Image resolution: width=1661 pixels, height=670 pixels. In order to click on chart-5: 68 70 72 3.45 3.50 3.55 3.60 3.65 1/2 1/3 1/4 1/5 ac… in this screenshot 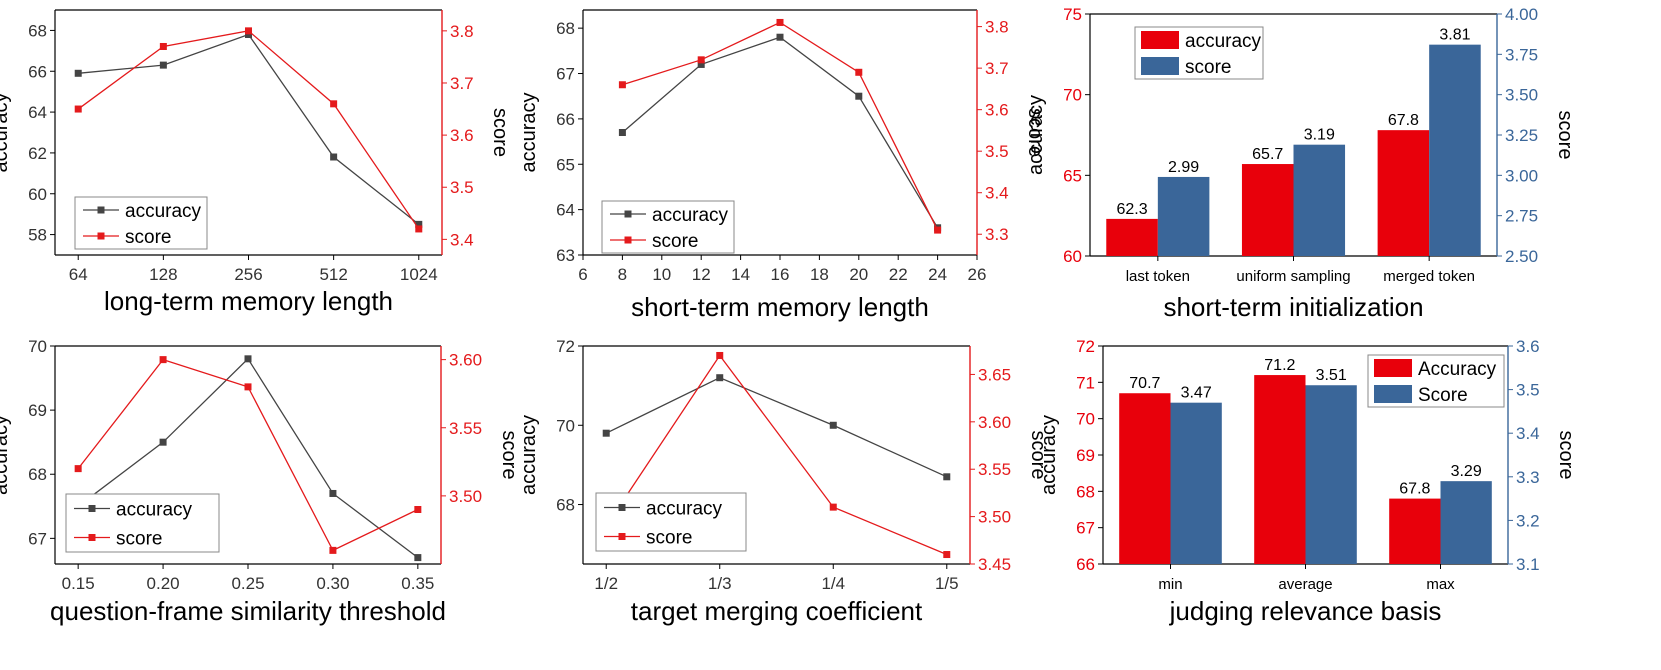, I will do `click(783, 481)`.